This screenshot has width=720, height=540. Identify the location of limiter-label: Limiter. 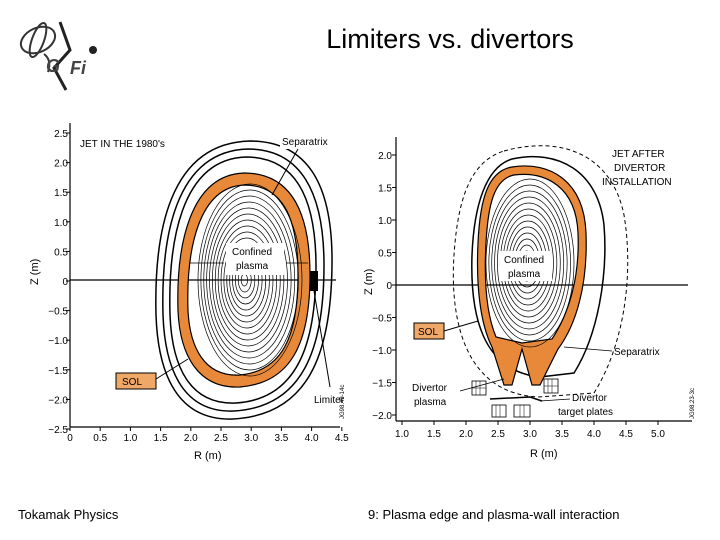
(329, 400).